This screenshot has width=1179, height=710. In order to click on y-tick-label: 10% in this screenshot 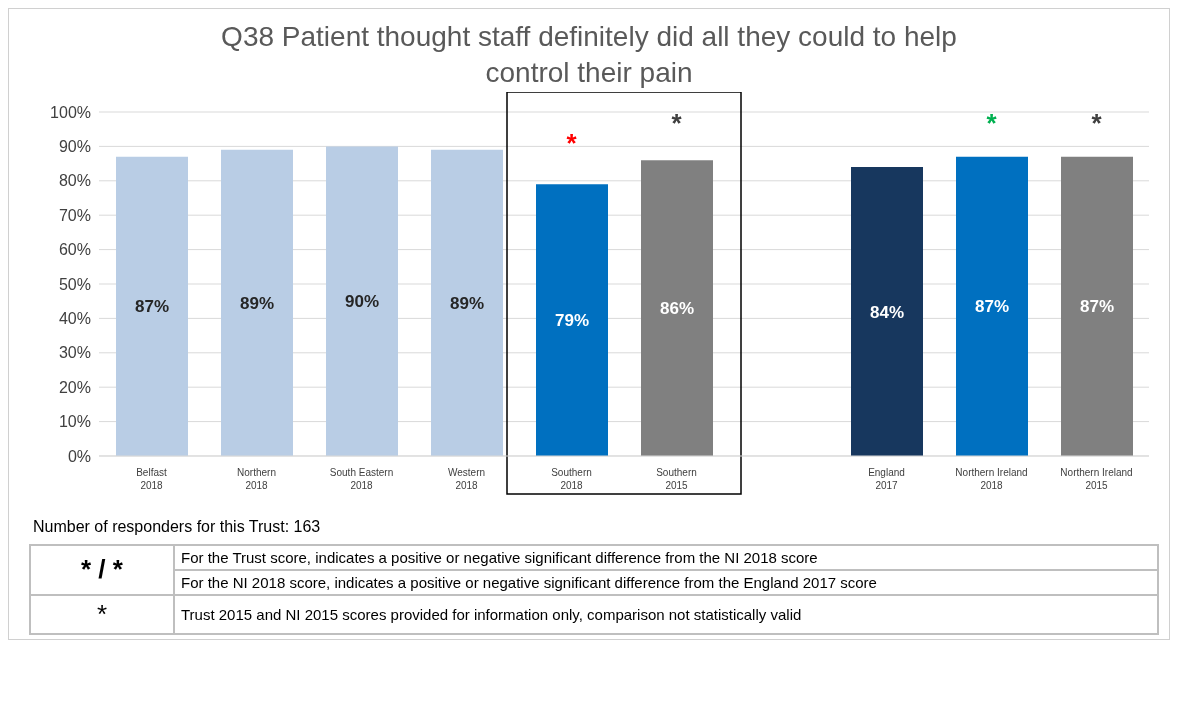, I will do `click(74, 422)`.